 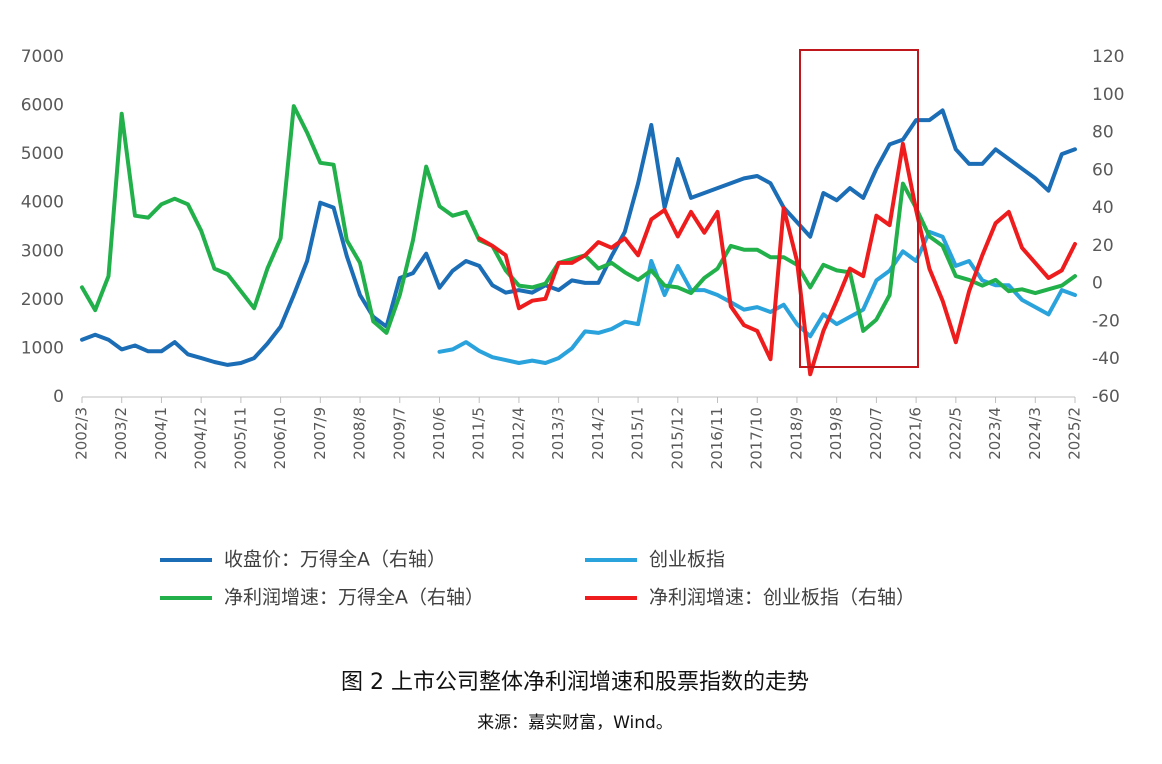 What do you see at coordinates (757, 297) in the screenshot?
I see `series-line` at bounding box center [757, 297].